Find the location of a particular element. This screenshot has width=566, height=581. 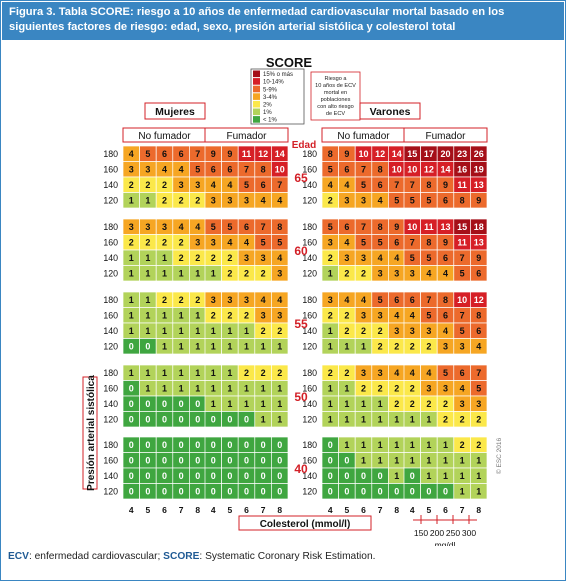

legend-note-box is located at coordinates (335, 96).